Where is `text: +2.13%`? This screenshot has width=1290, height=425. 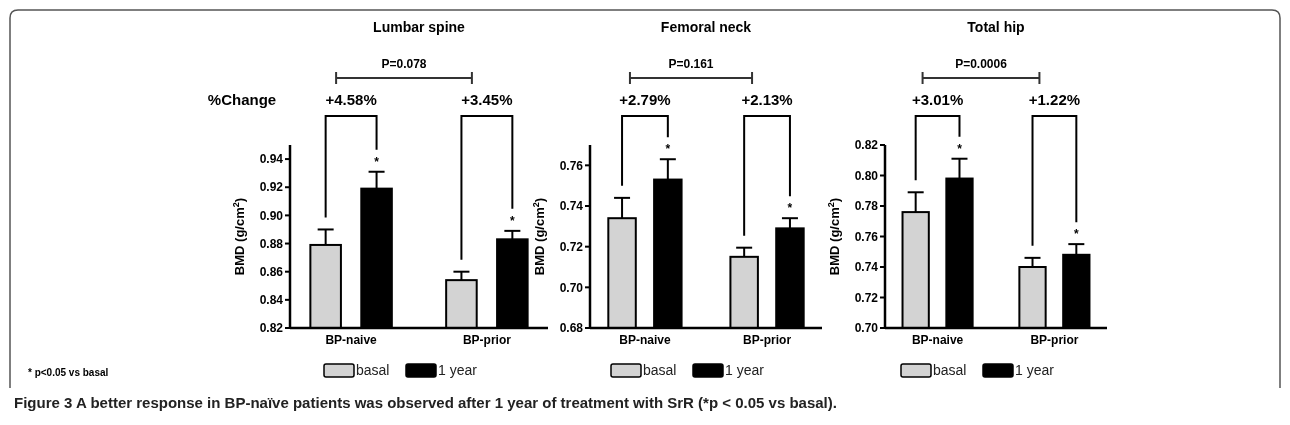 text: +2.13% is located at coordinates (767, 99).